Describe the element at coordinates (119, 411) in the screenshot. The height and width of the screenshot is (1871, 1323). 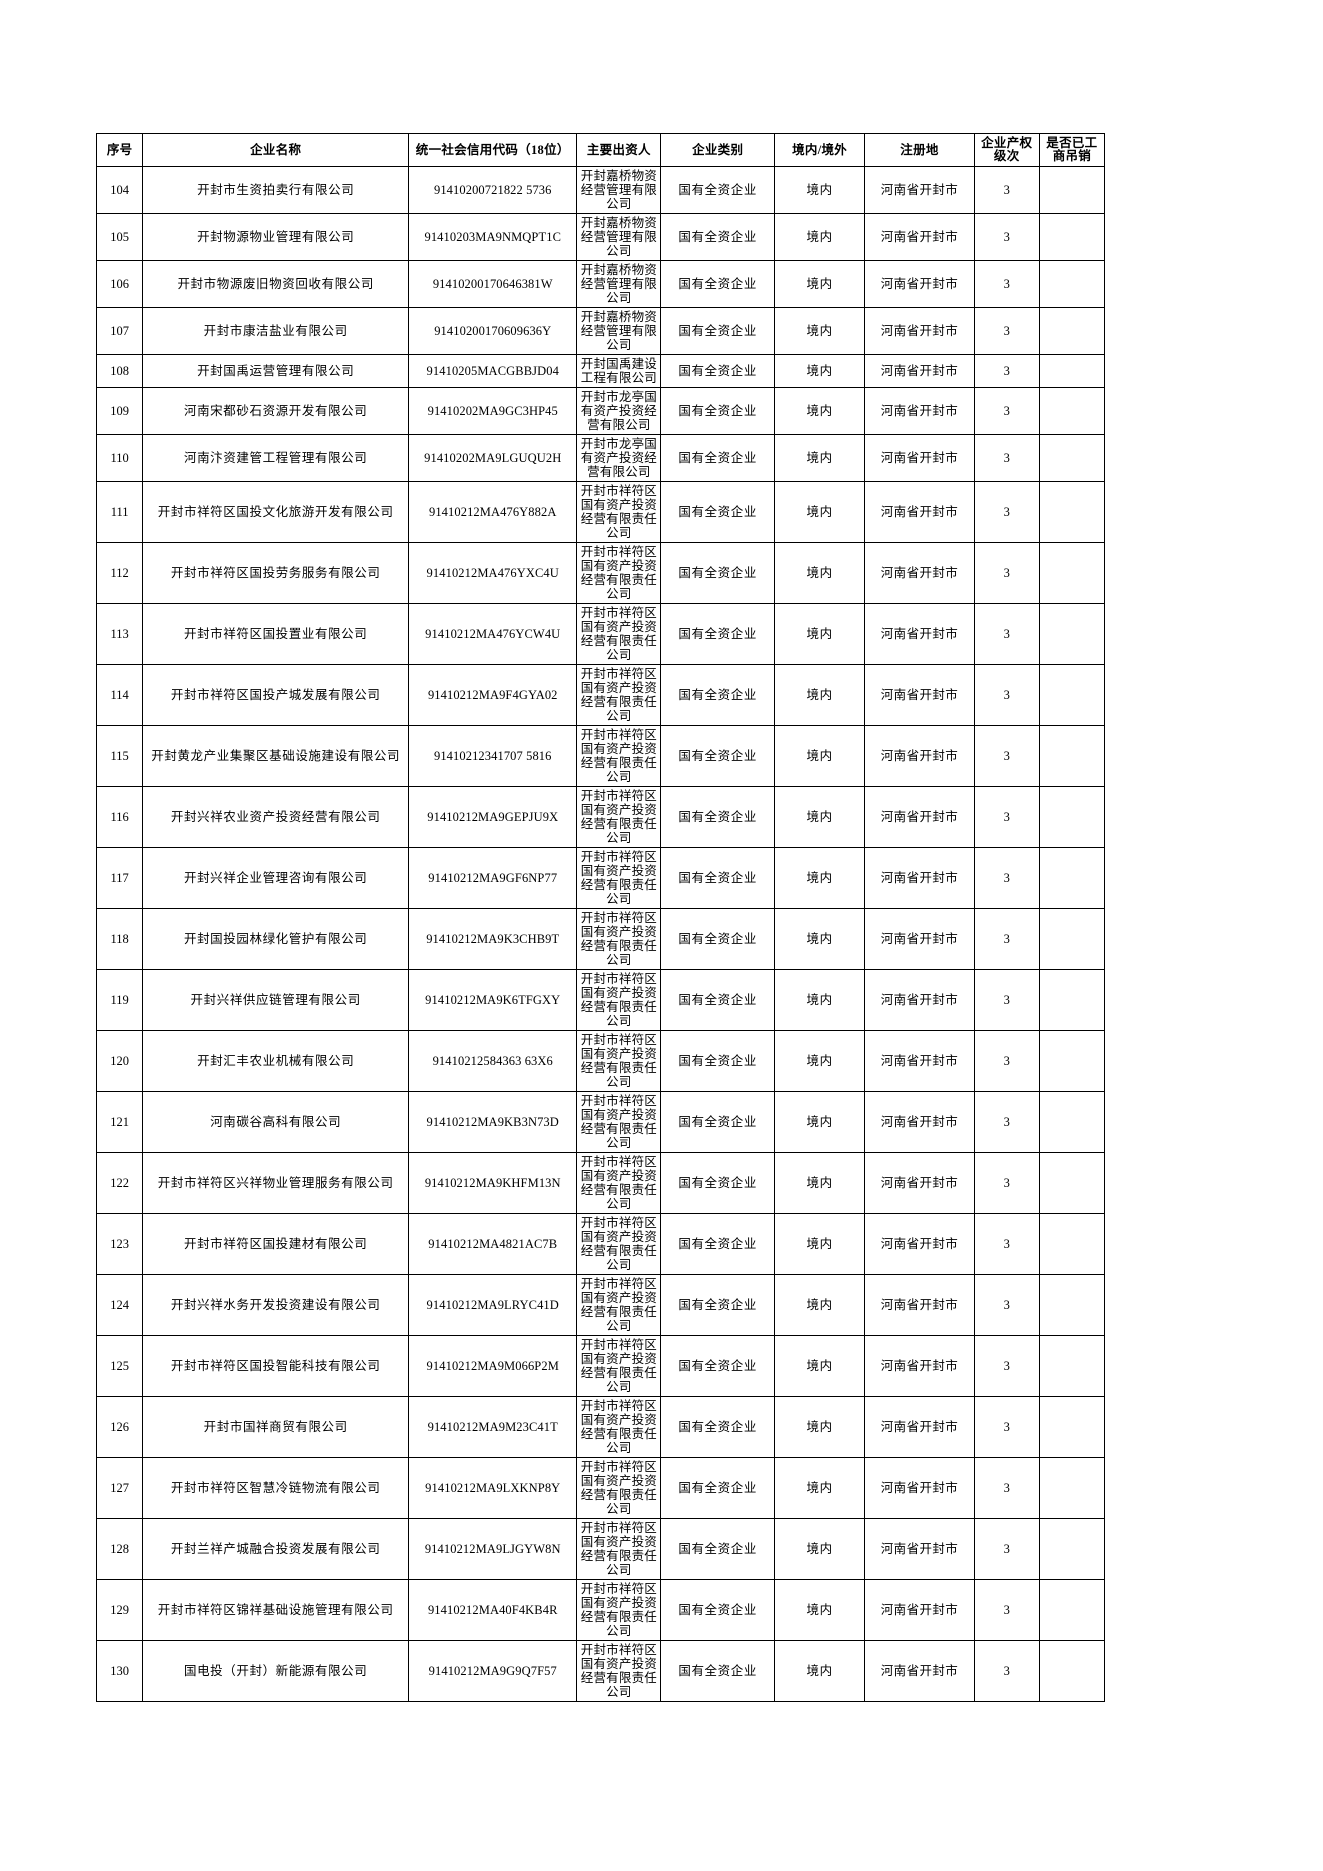
I see `cell-seq: 109` at that location.